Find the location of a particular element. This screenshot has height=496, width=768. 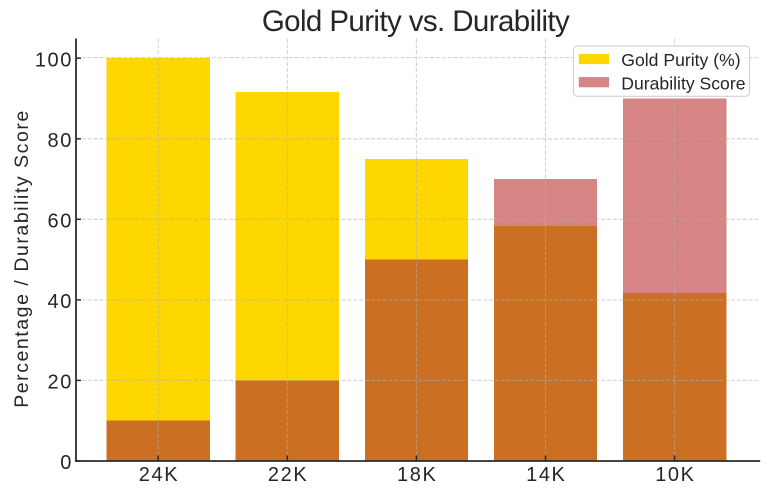

svg-text: Percentage / Durability Score is located at coordinates (22, 258).